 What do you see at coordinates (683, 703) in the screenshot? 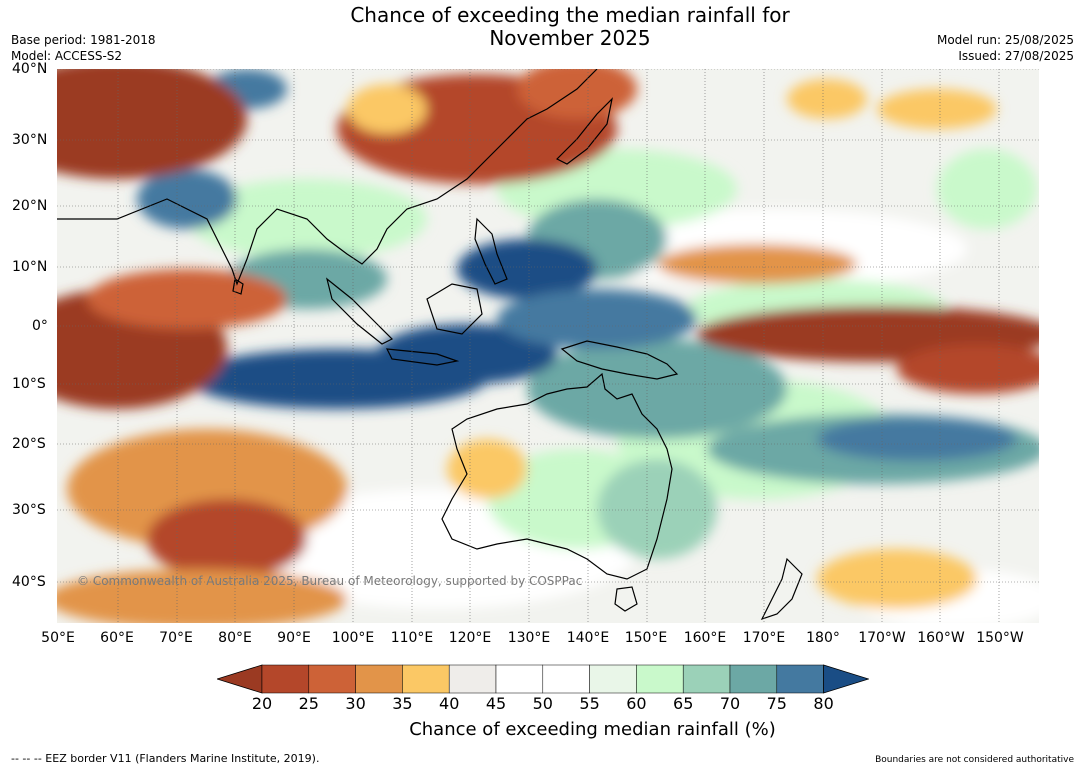
I see `colorbar-tick-label: 65` at bounding box center [683, 703].